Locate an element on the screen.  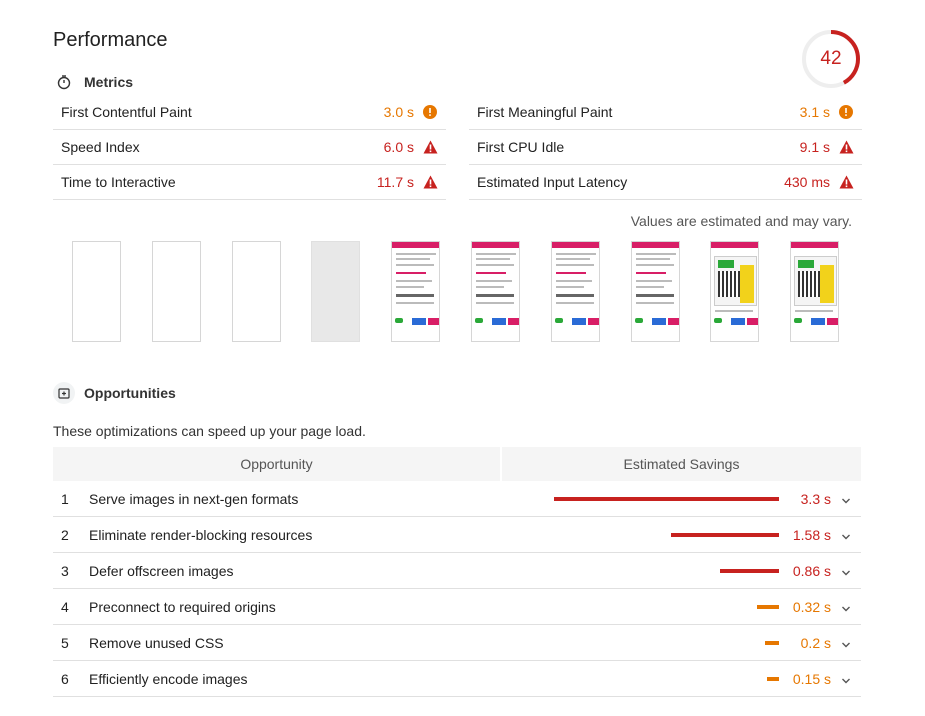
savings-value: 0.32 s is located at coordinates (811, 606).